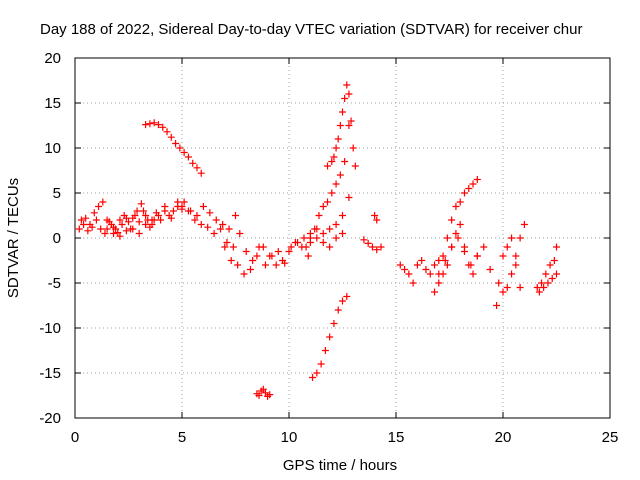 Image resolution: width=640 pixels, height=480 pixels. What do you see at coordinates (57, 193) in the screenshot?
I see `y-tick-label: 5` at bounding box center [57, 193].